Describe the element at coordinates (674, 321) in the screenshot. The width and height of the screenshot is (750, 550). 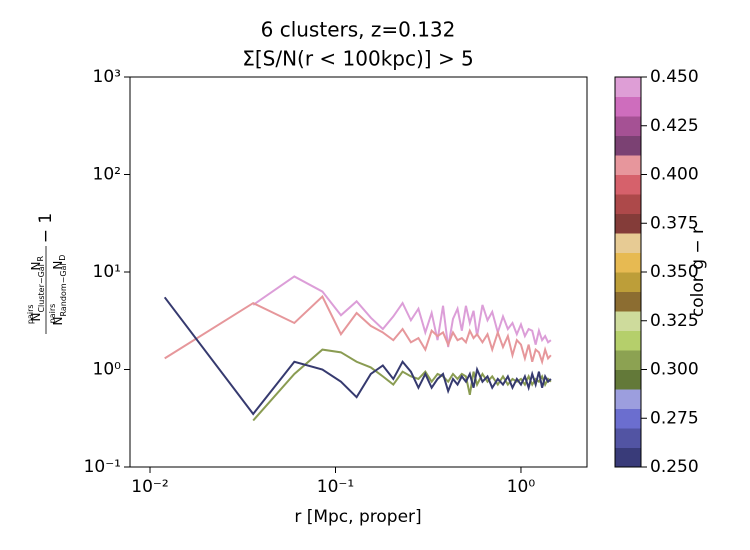
I see `colorbar-tick-label: 0.325` at that location.